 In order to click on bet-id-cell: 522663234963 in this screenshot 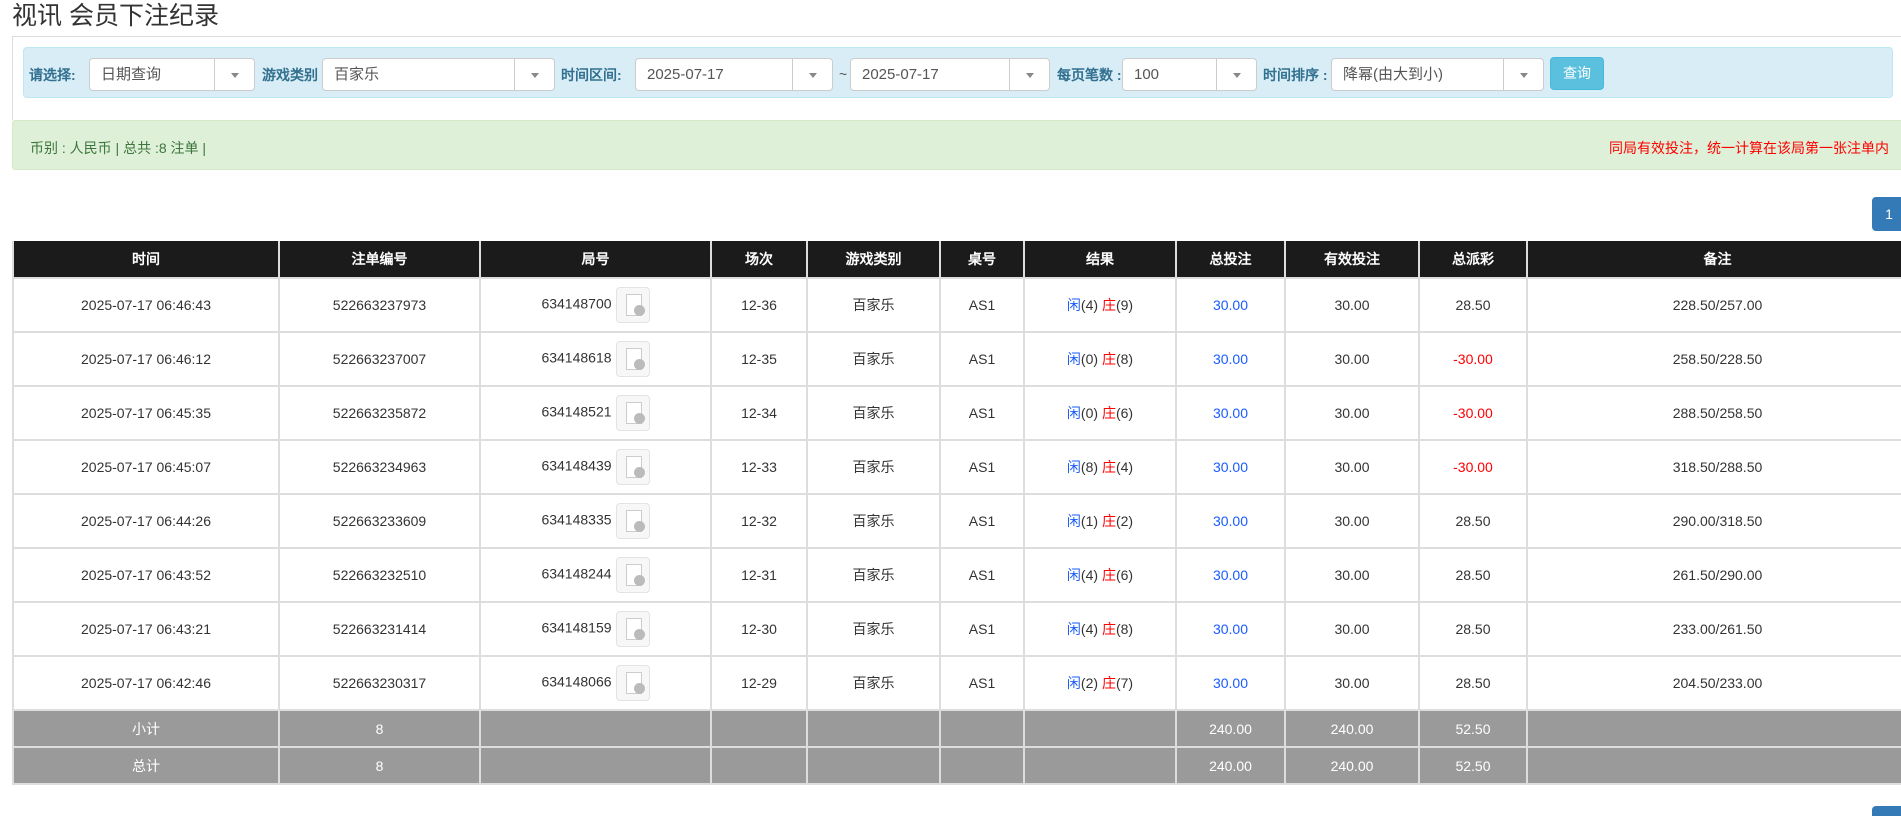, I will do `click(379, 467)`.